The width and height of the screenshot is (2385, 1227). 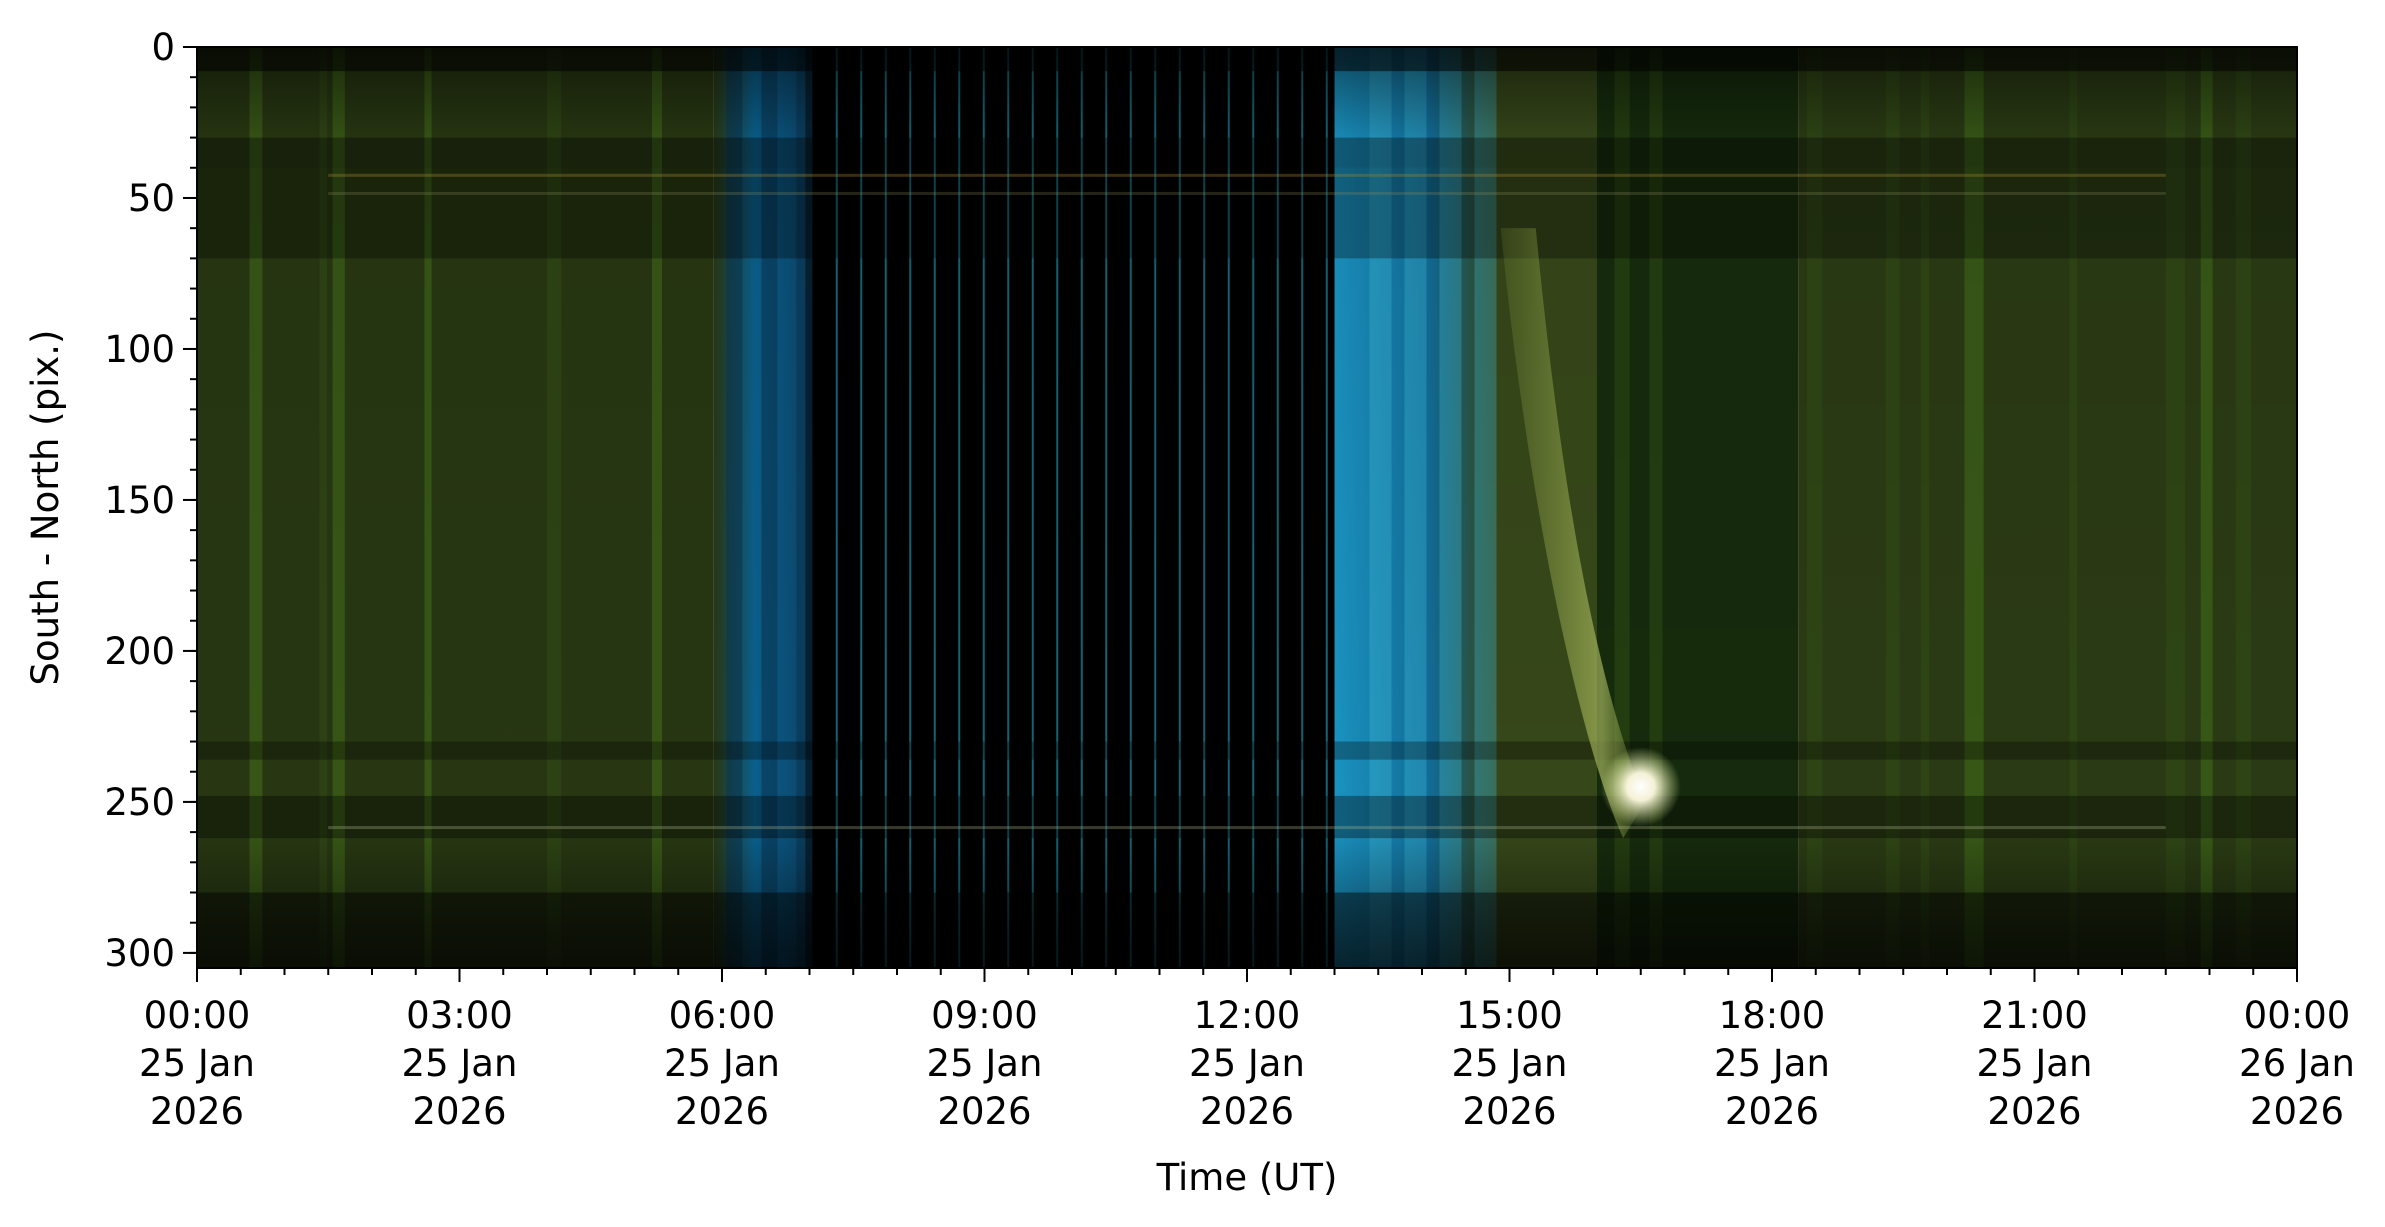 I want to click on x-tick-label: 15:00 25 Jan 2026, so click(x=1510, y=1063).